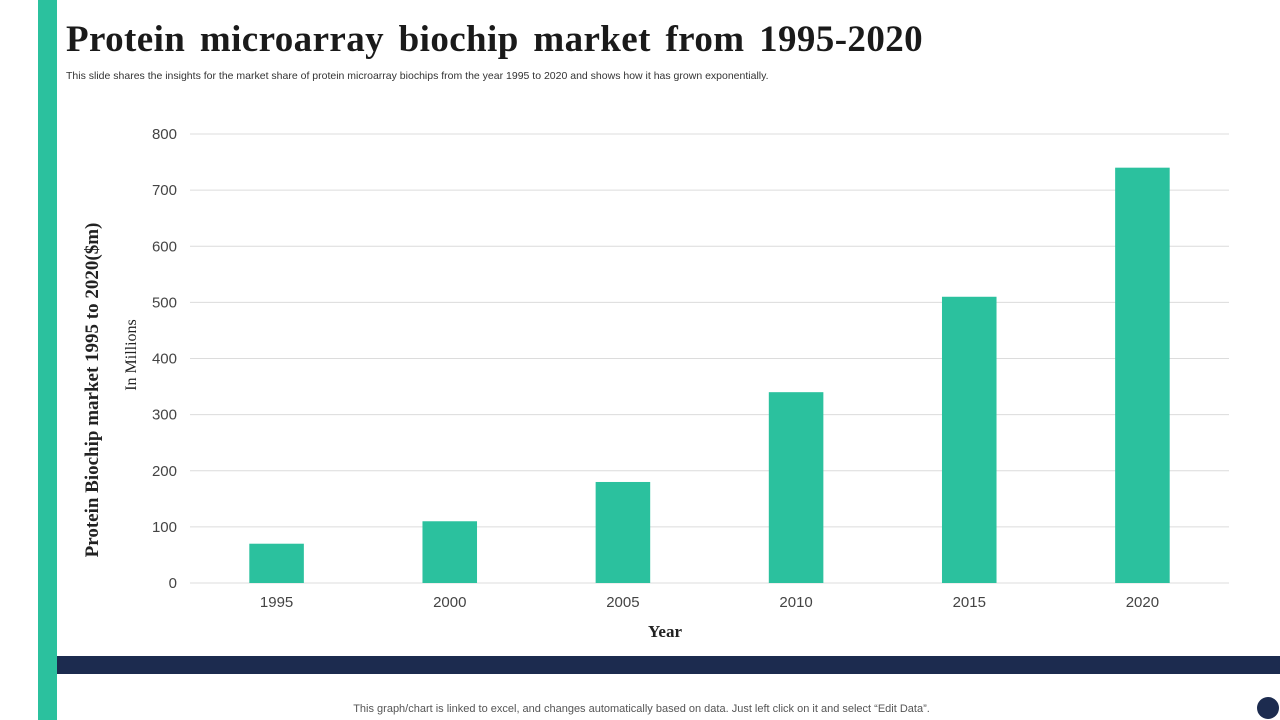  I want to click on y-tick-label: 600, so click(164, 246).